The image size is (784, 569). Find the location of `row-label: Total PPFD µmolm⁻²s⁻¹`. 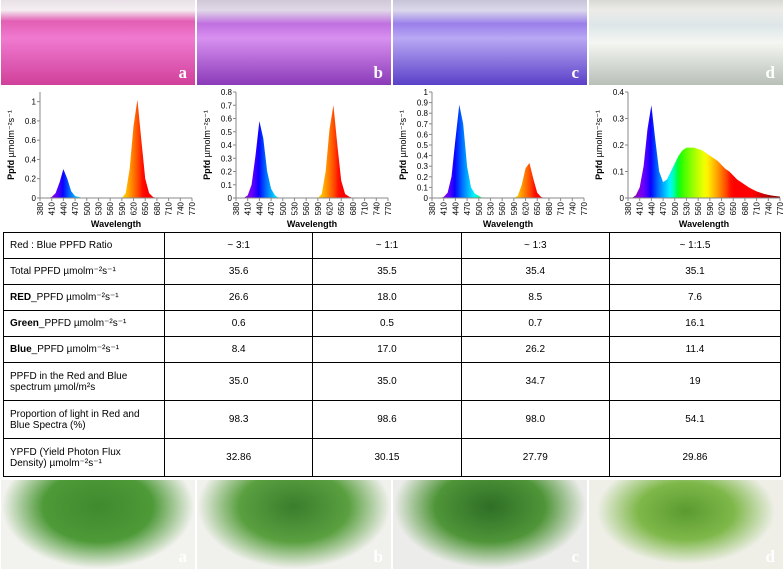

row-label: Total PPFD µmolm⁻²s⁻¹ is located at coordinates (84, 271).